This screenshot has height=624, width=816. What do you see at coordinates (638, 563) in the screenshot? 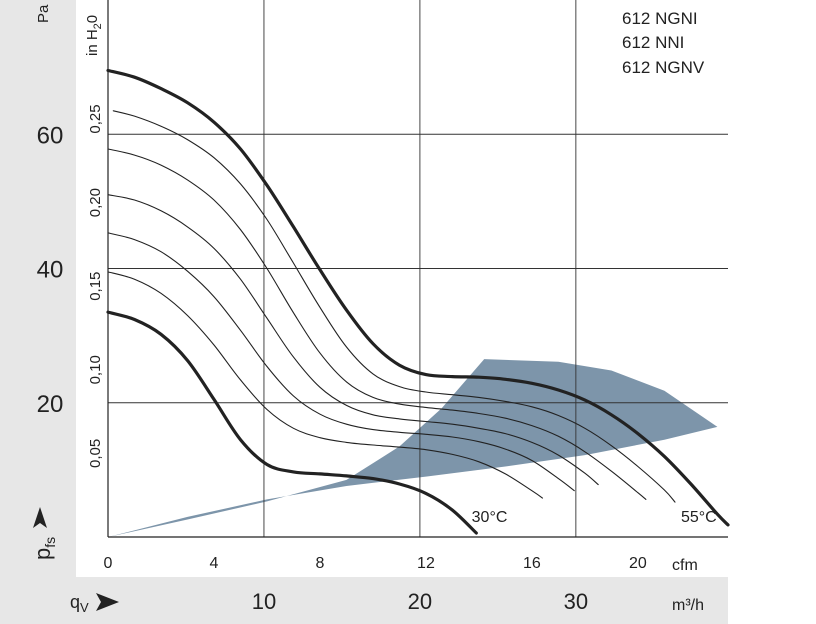
I see `x-tick-cfm: 20` at bounding box center [638, 563].